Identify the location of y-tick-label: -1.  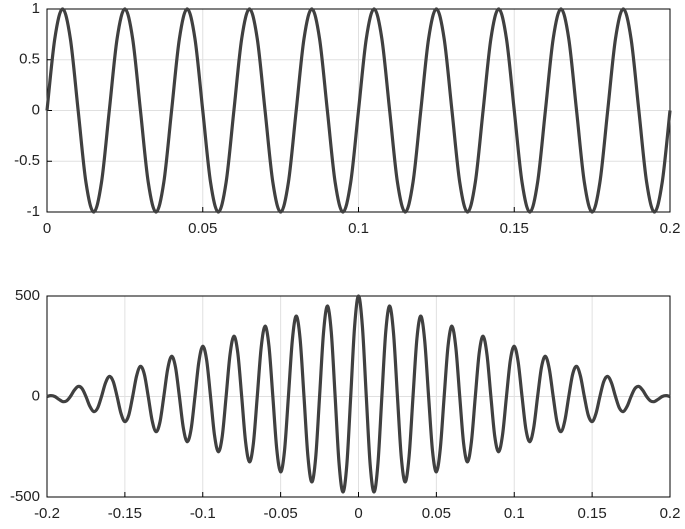
(33, 211).